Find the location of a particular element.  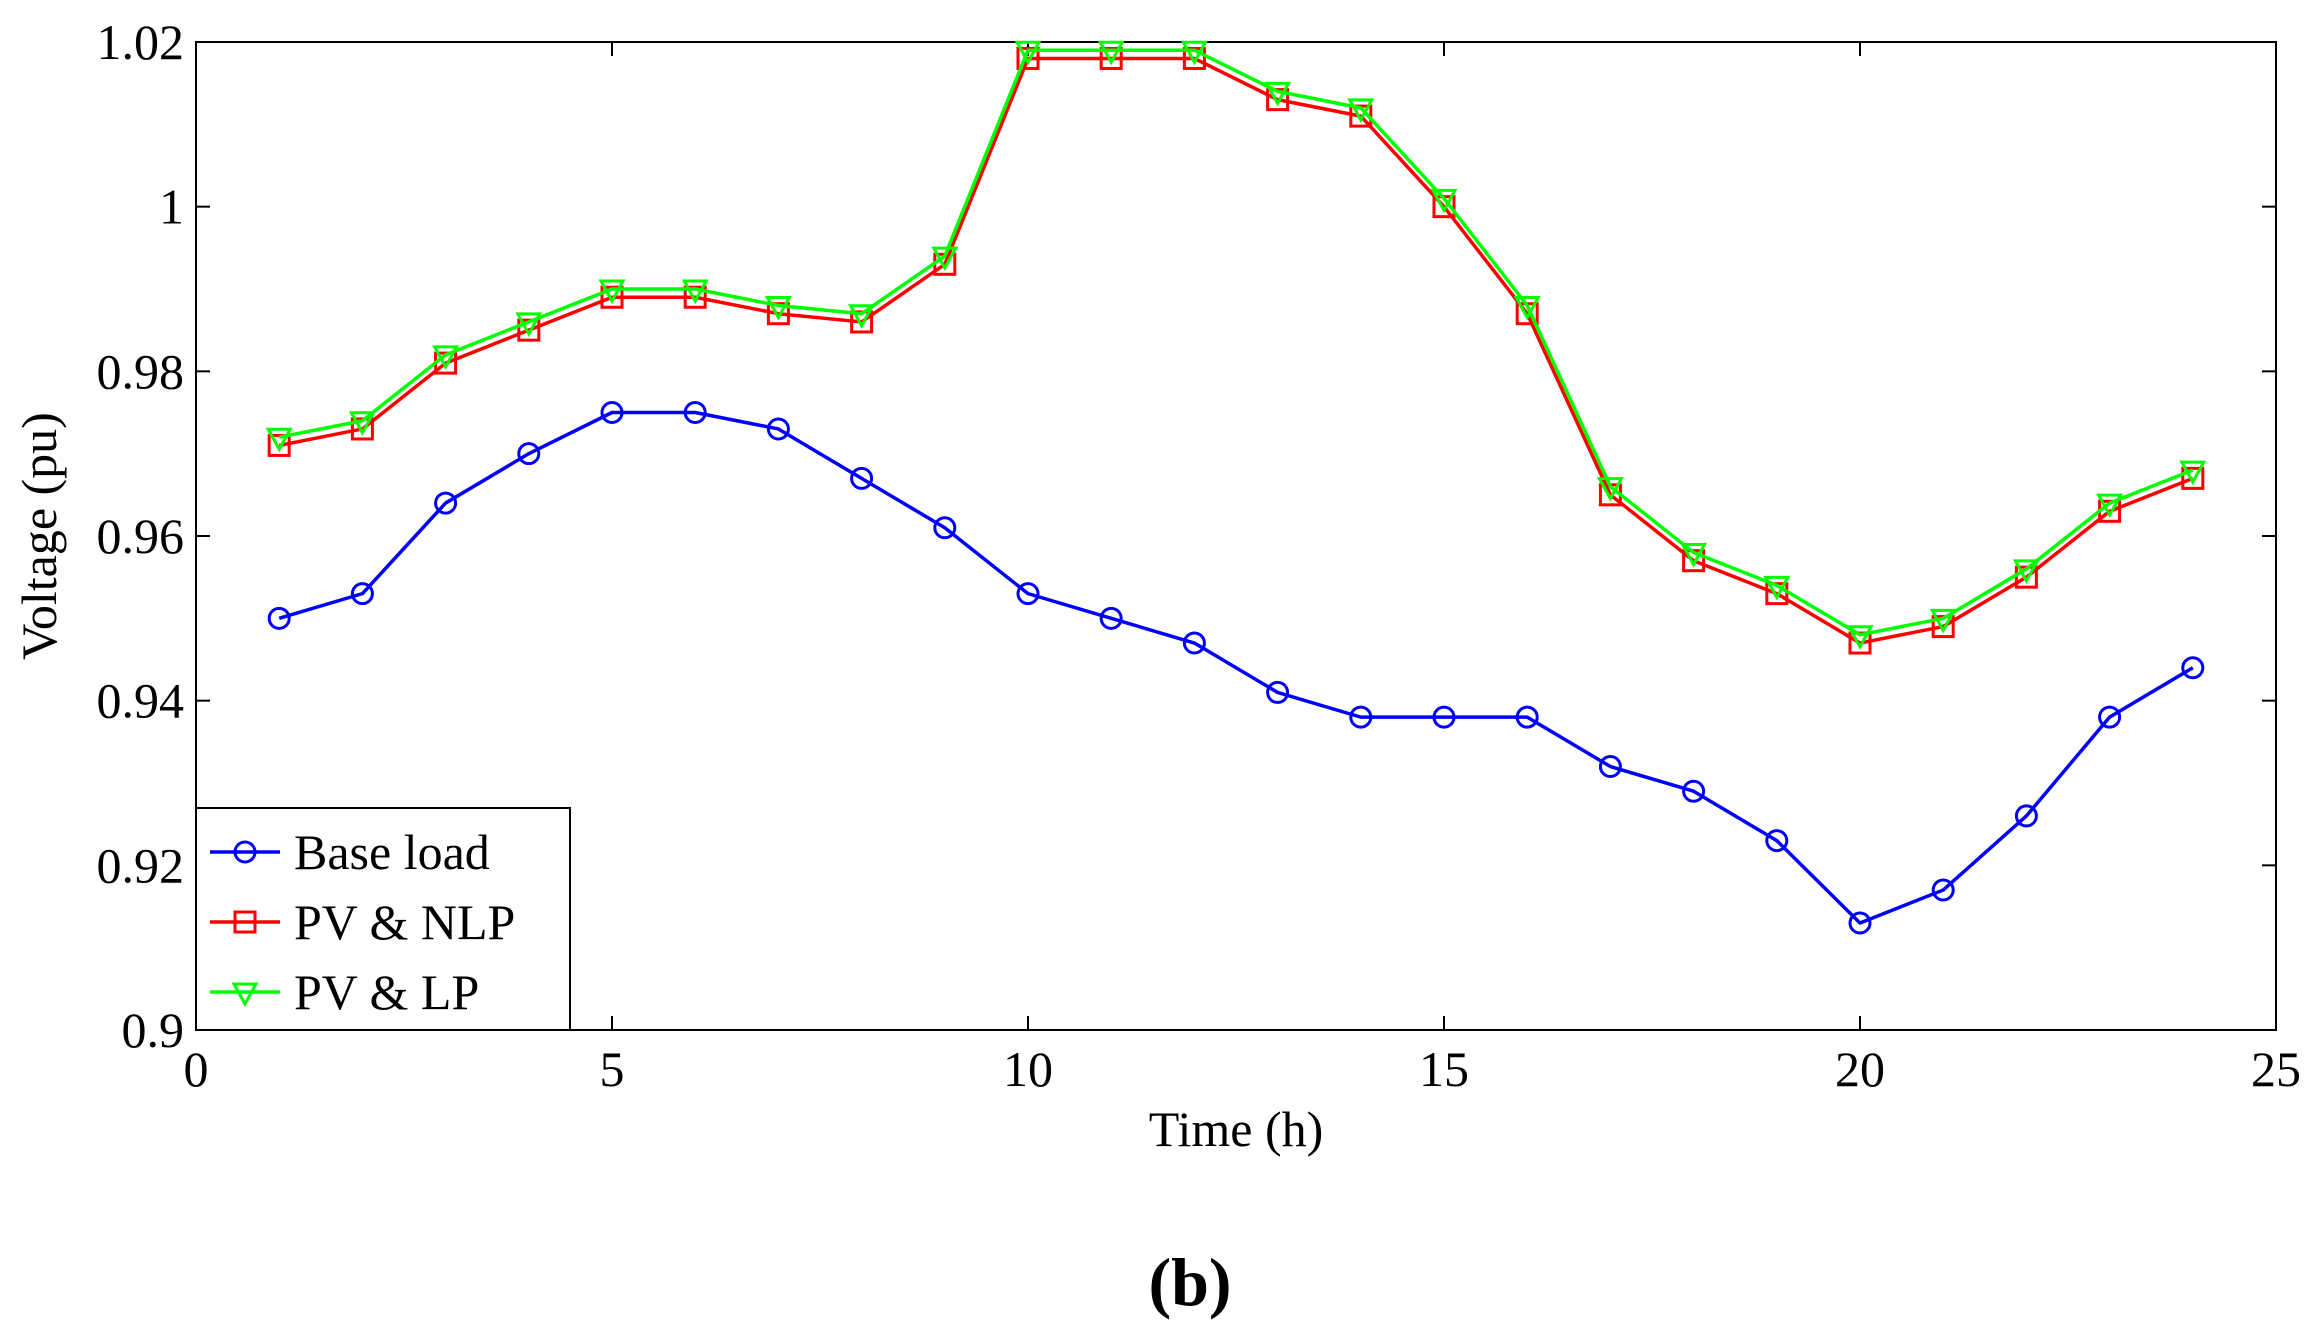

legend-label: PV & NLP is located at coordinates (404, 922).